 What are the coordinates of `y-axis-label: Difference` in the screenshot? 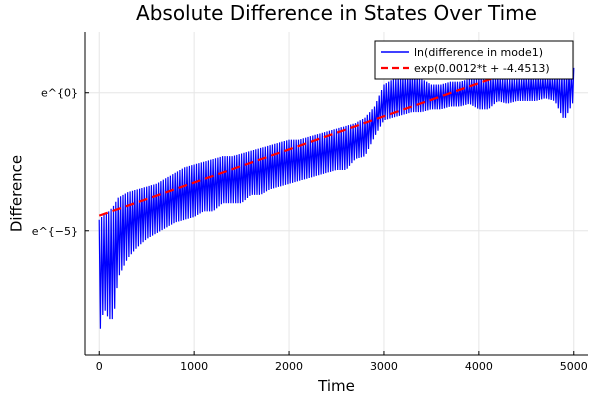 It's located at (17, 193).